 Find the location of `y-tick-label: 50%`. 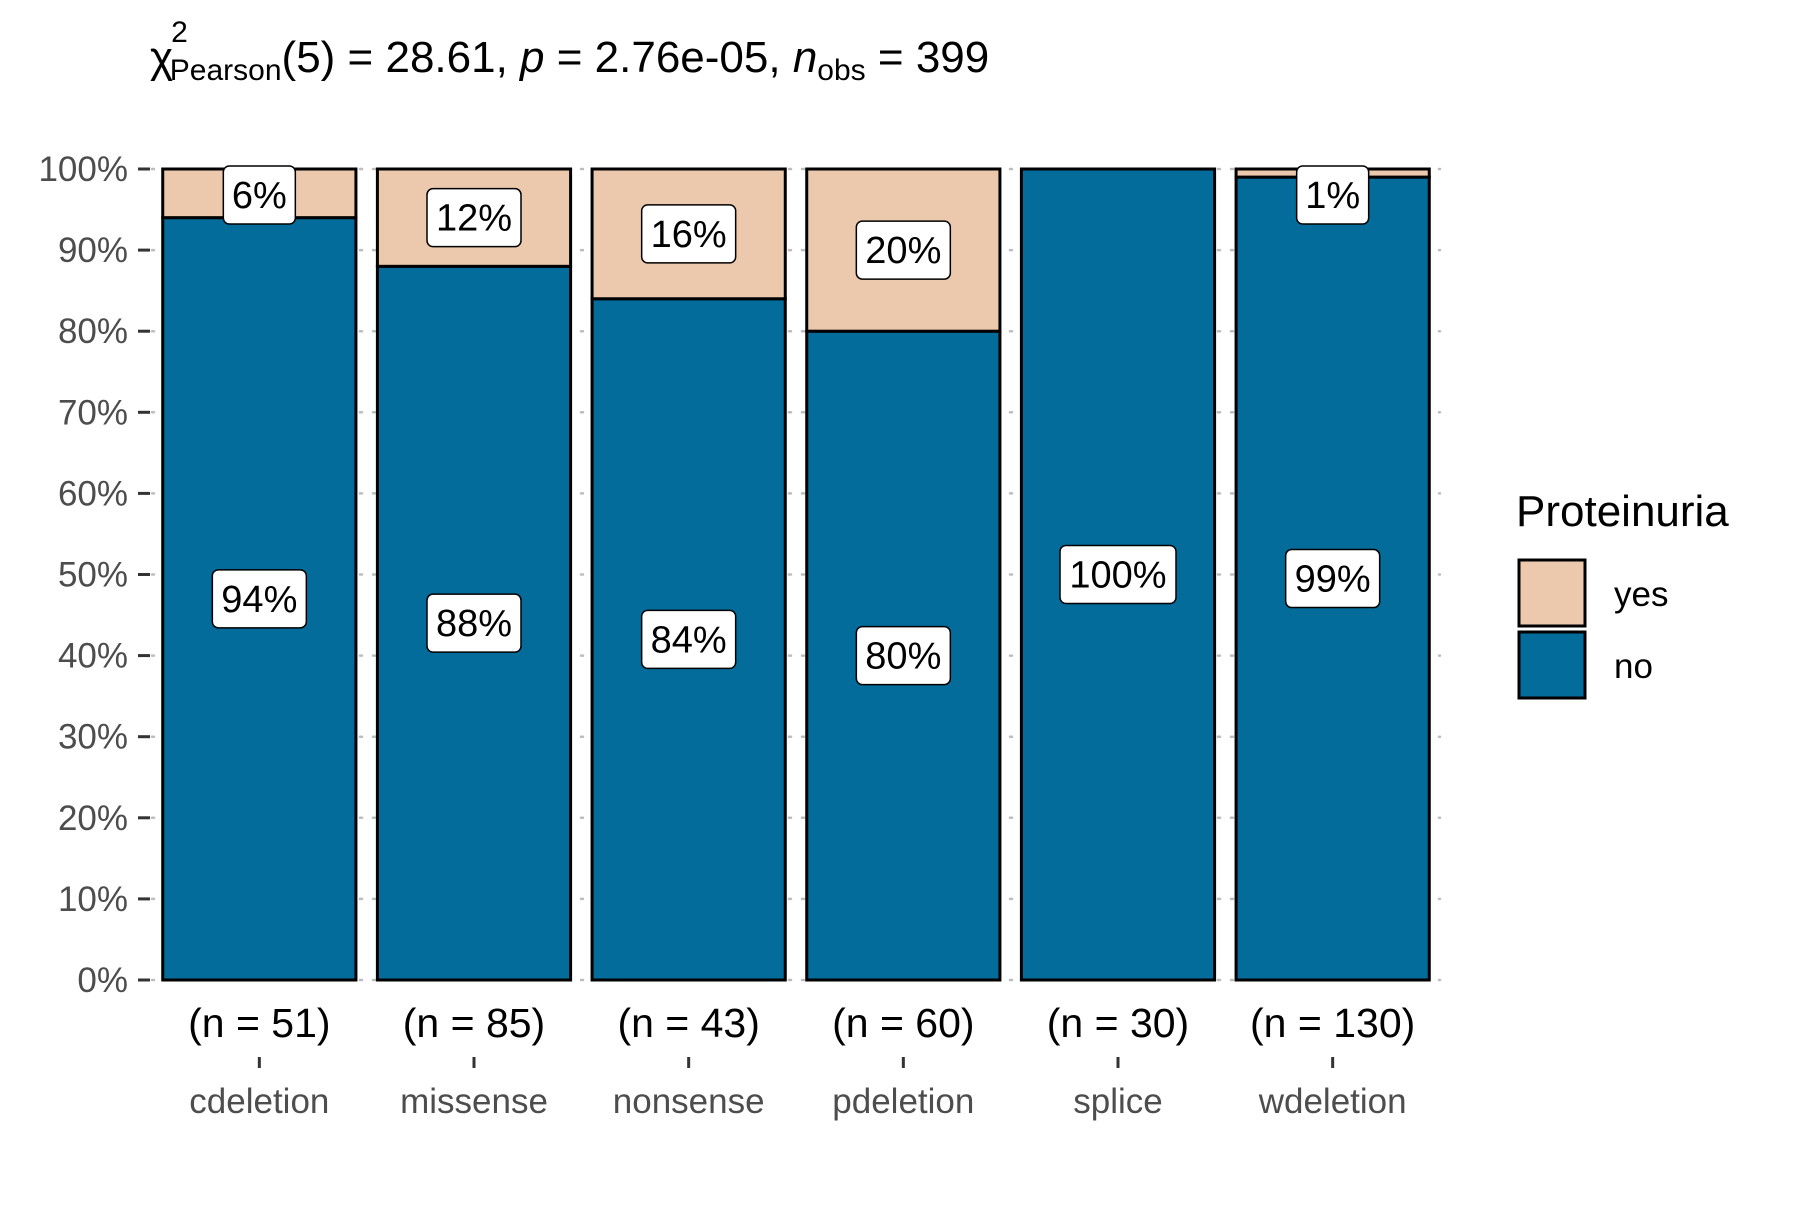

y-tick-label: 50% is located at coordinates (93, 575).